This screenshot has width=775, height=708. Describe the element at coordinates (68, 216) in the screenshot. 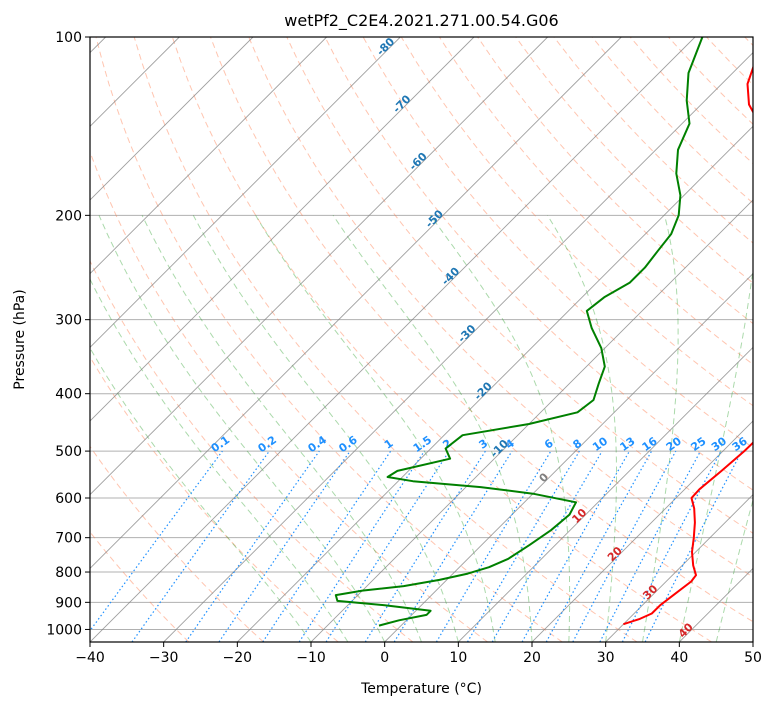

I see `y-tick-label: 200` at that location.